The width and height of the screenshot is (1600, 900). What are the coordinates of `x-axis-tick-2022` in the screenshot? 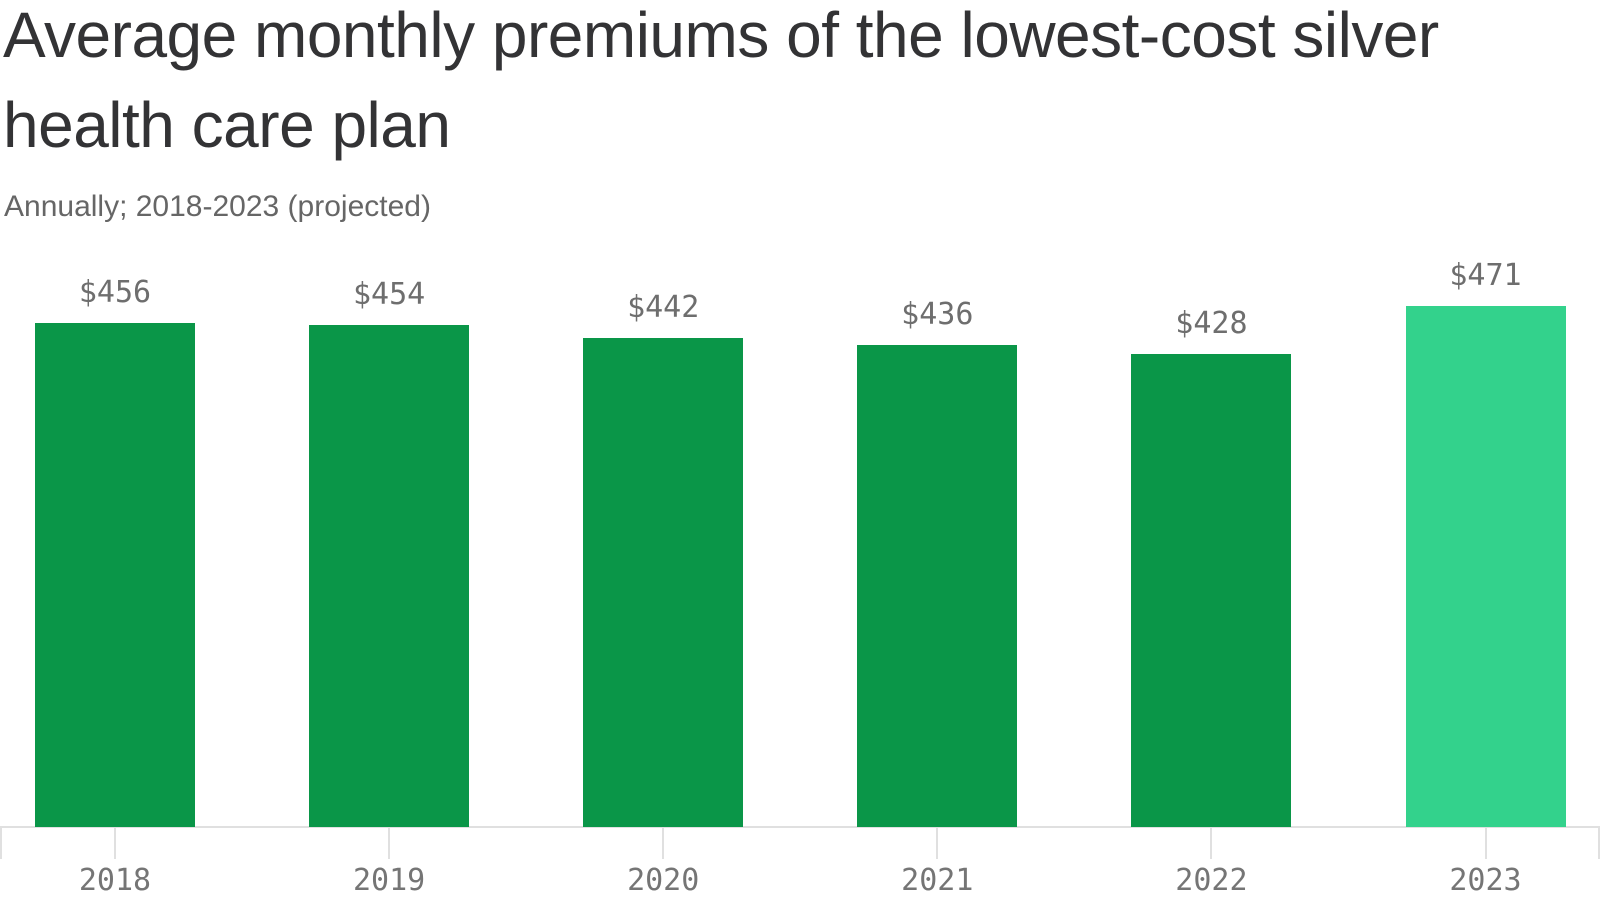 It's located at (1211, 843).